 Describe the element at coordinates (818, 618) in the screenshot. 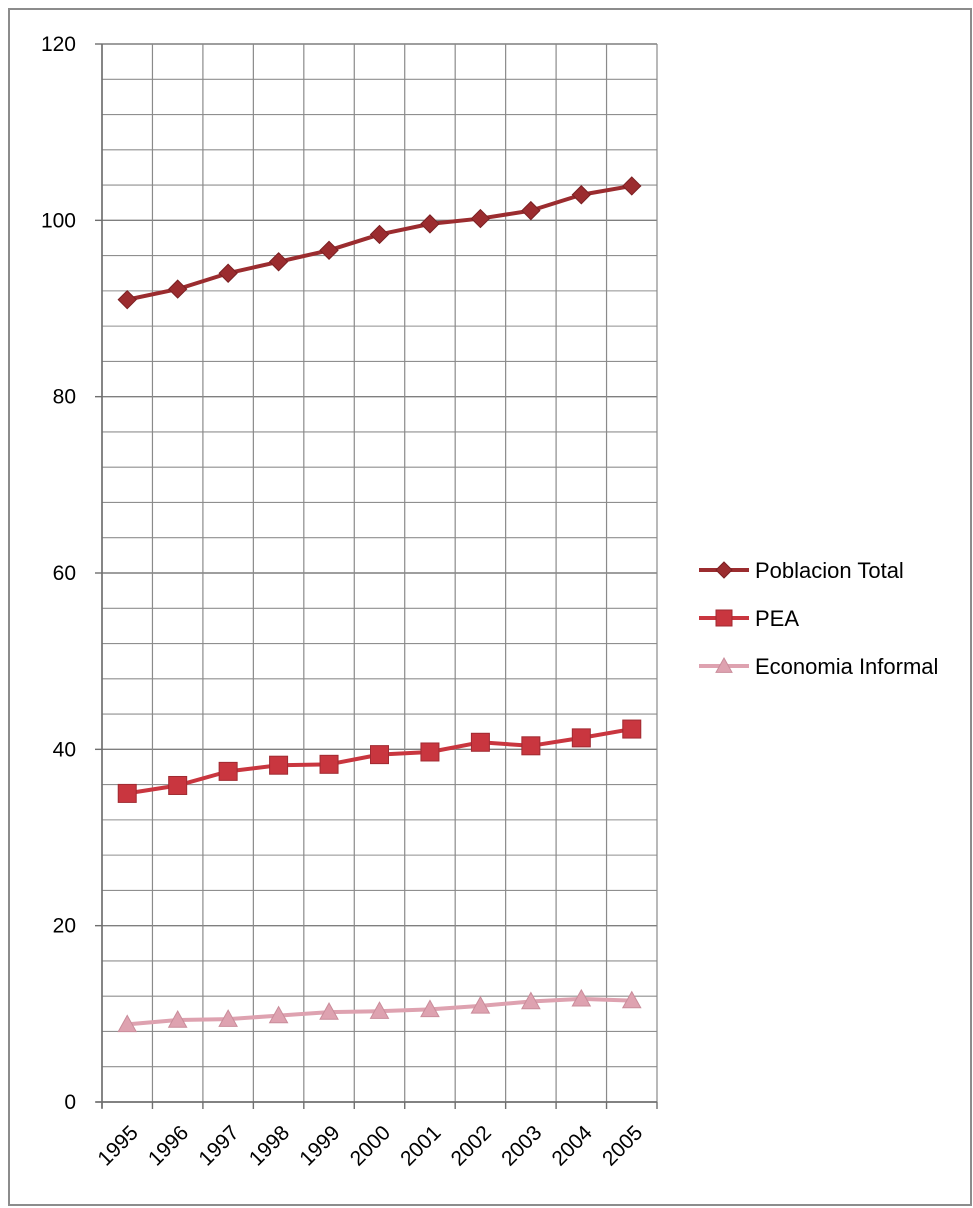

I see `legend: Poblacion Total PEA Economia Informal` at that location.